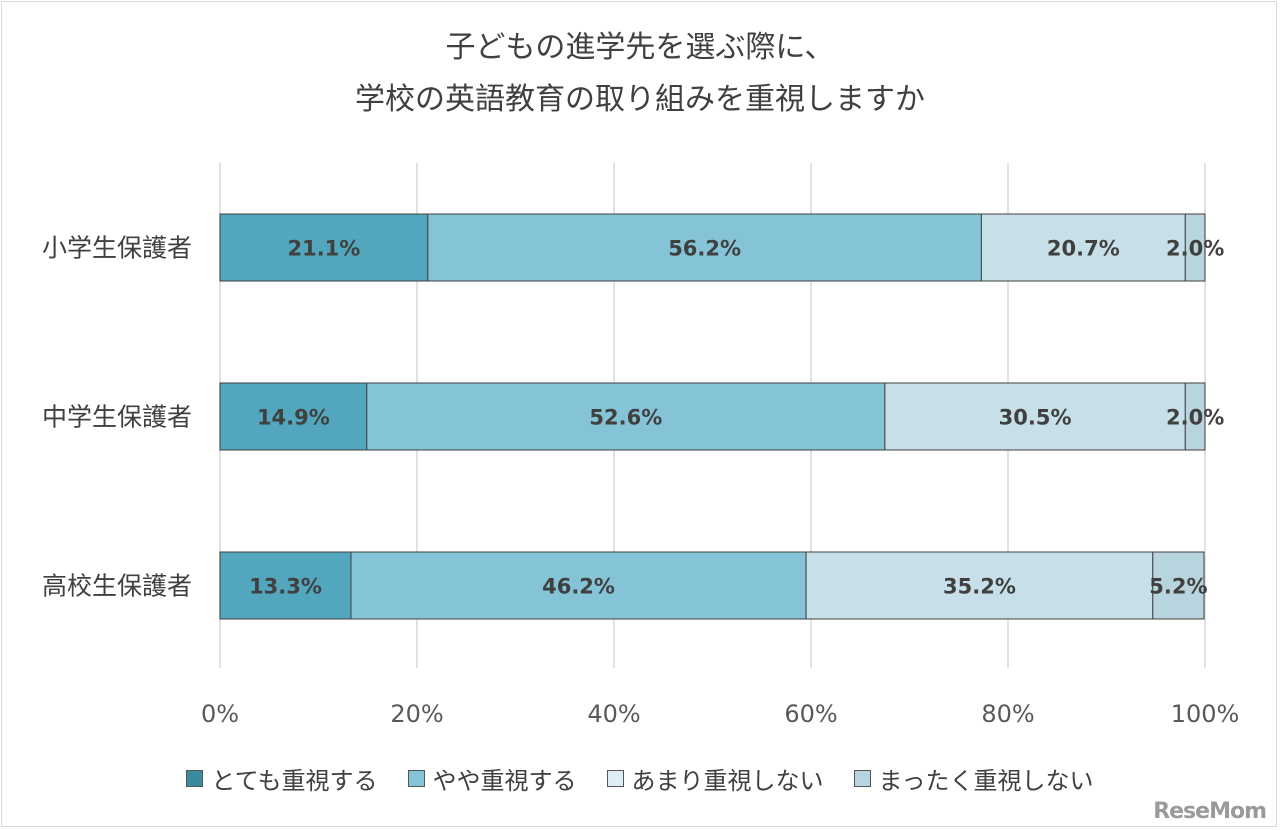 This screenshot has height=830, width=1280. What do you see at coordinates (117, 417) in the screenshot?
I see `category-label: 中学生保護者` at bounding box center [117, 417].